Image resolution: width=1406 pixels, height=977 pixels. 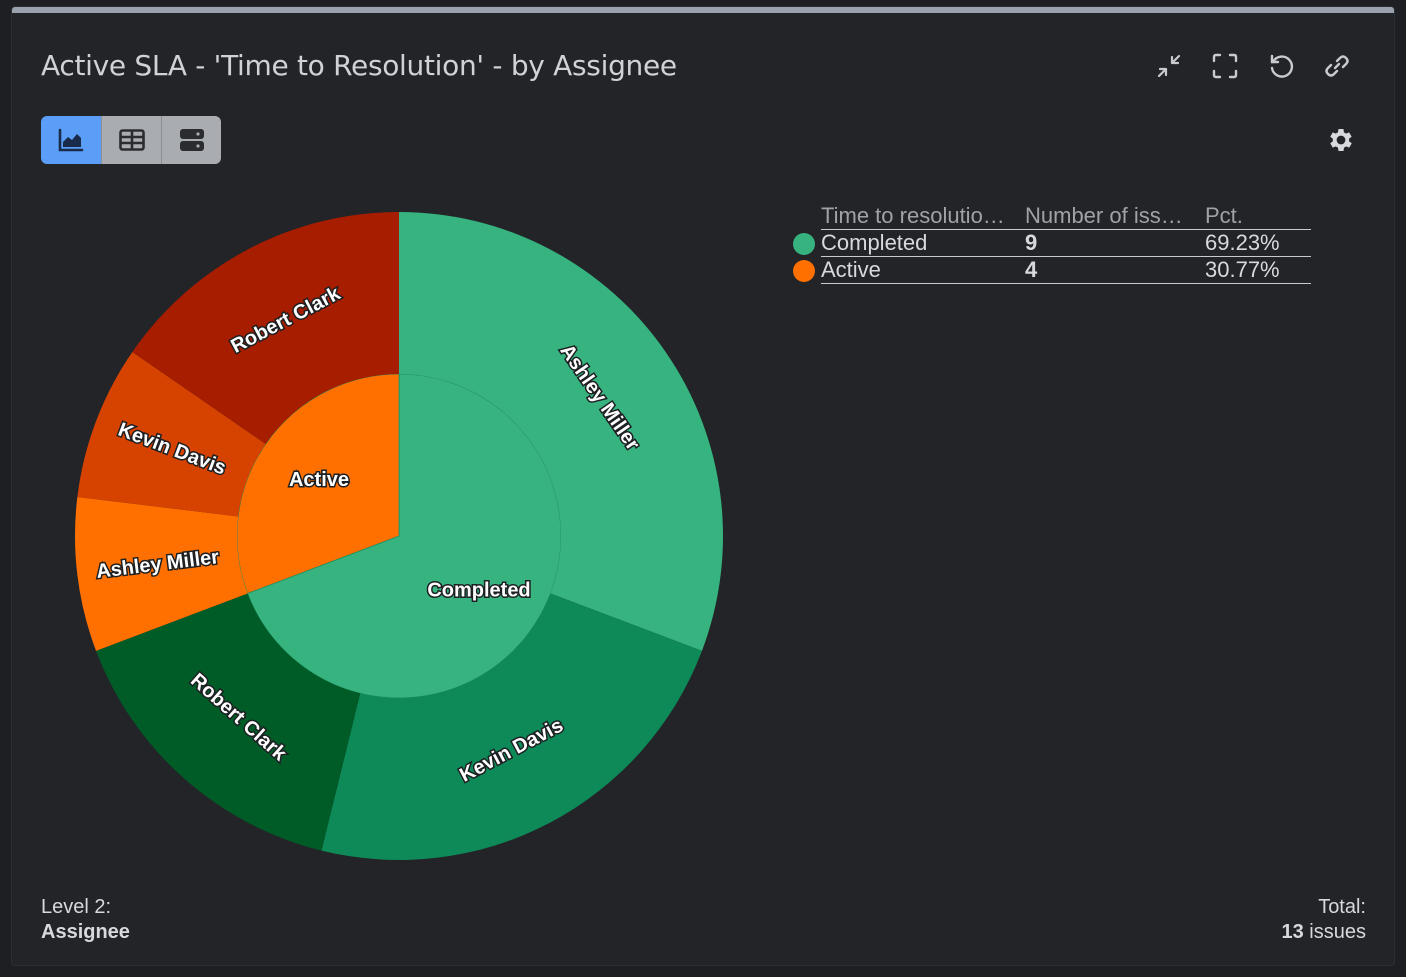 I want to click on outer-slice-completed-kevin-davis, so click(x=511, y=726).